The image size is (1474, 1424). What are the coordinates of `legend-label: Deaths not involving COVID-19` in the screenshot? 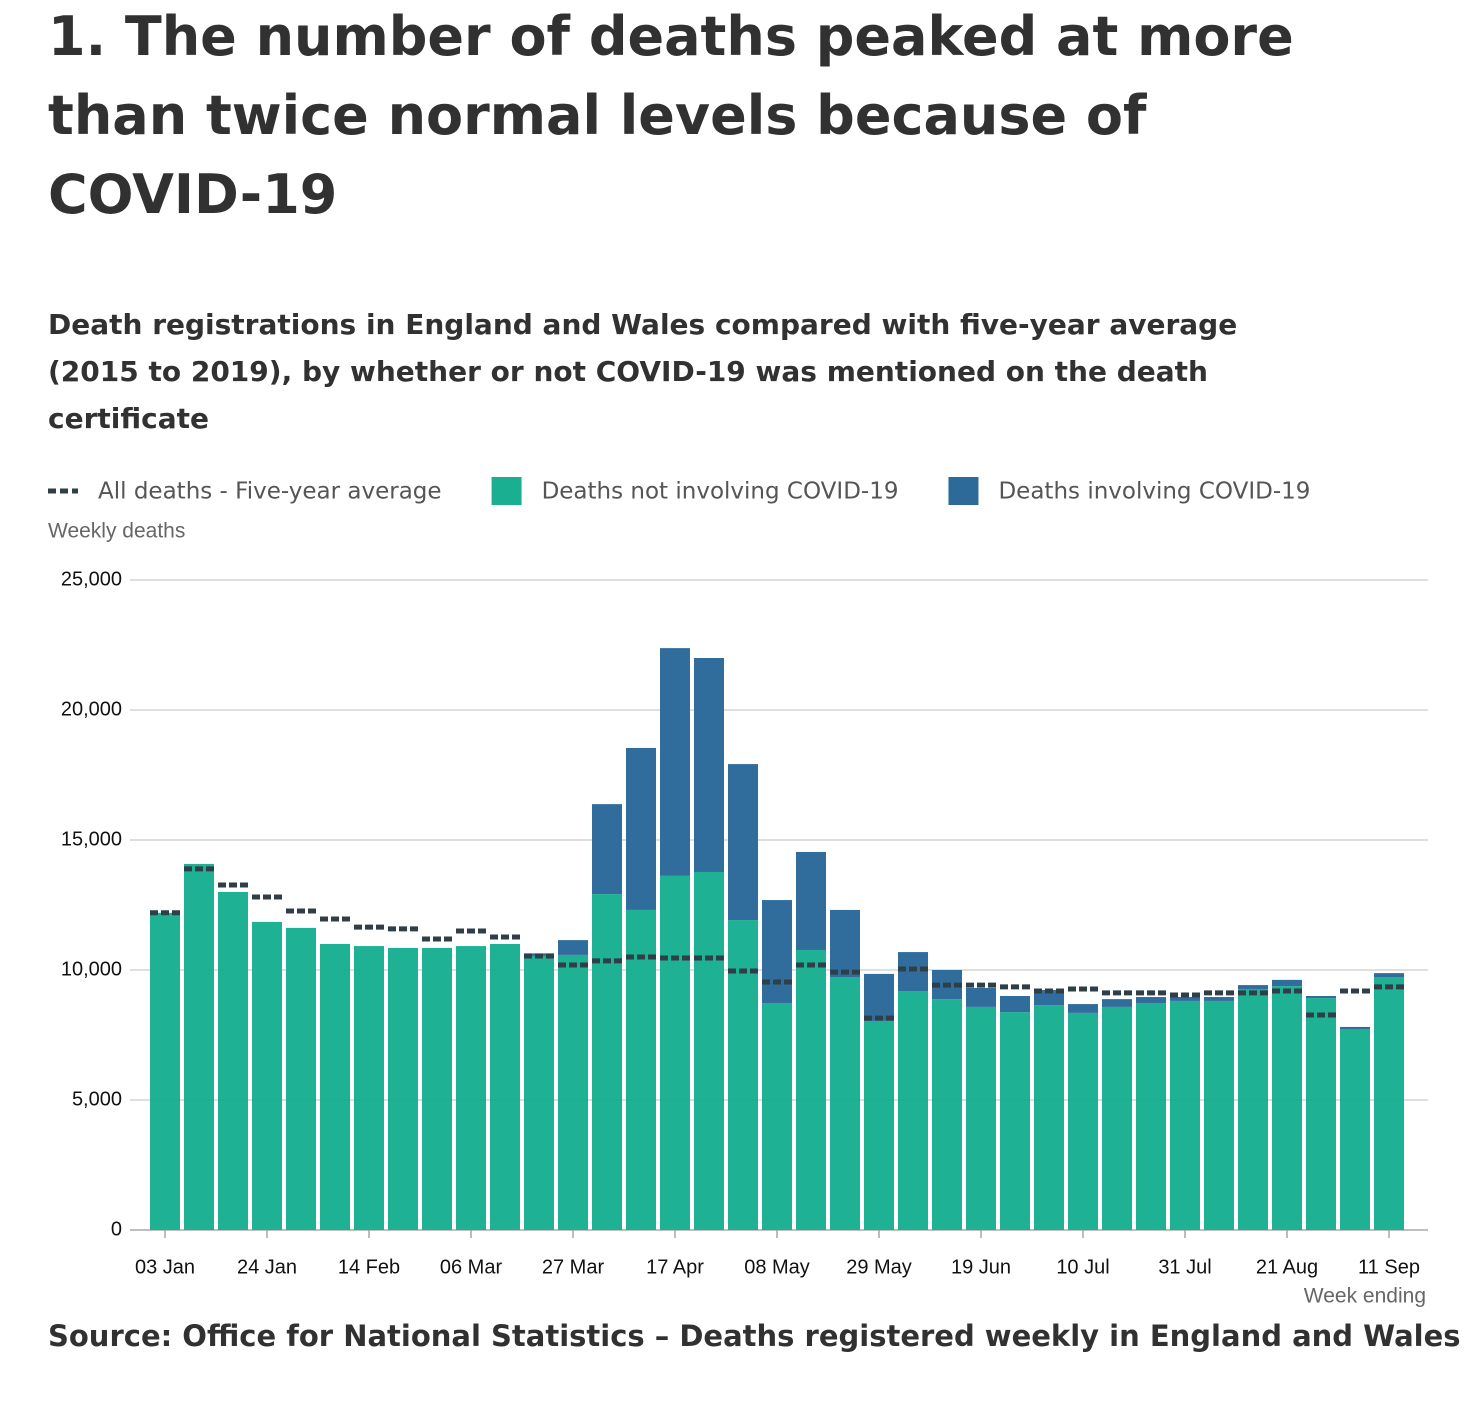 It's located at (720, 492).